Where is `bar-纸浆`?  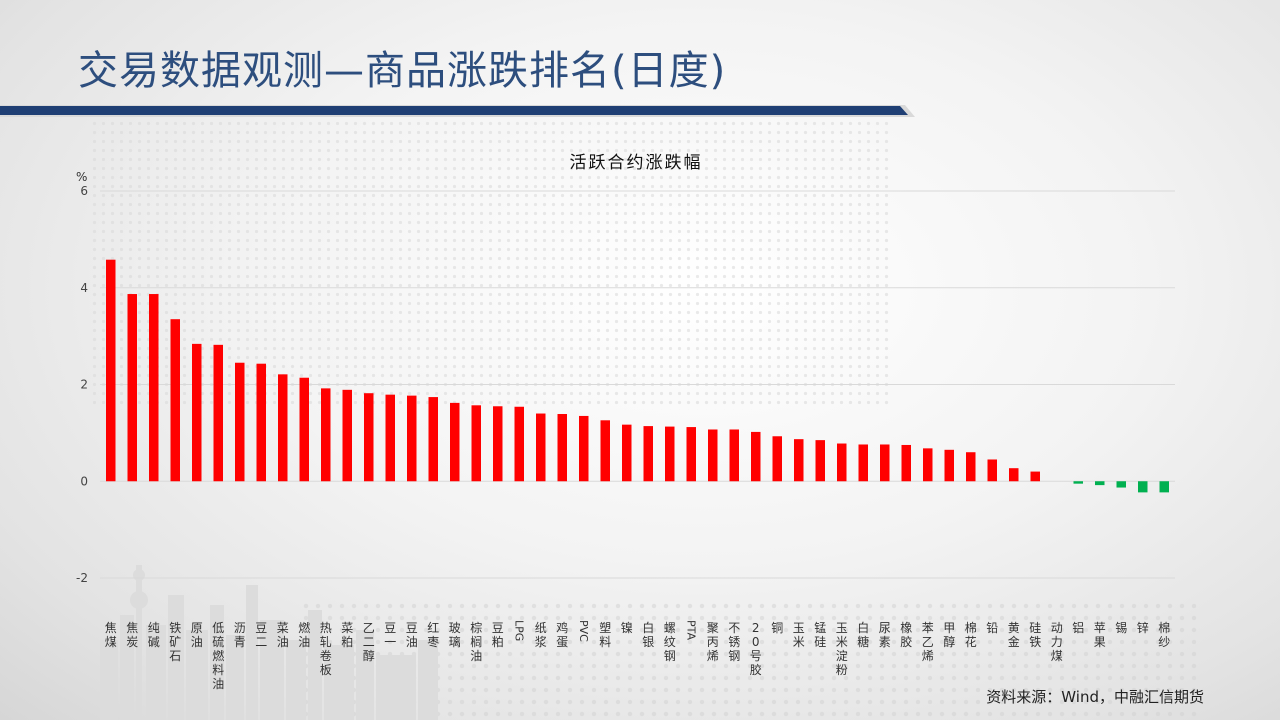 bar-纸浆 is located at coordinates (541, 447).